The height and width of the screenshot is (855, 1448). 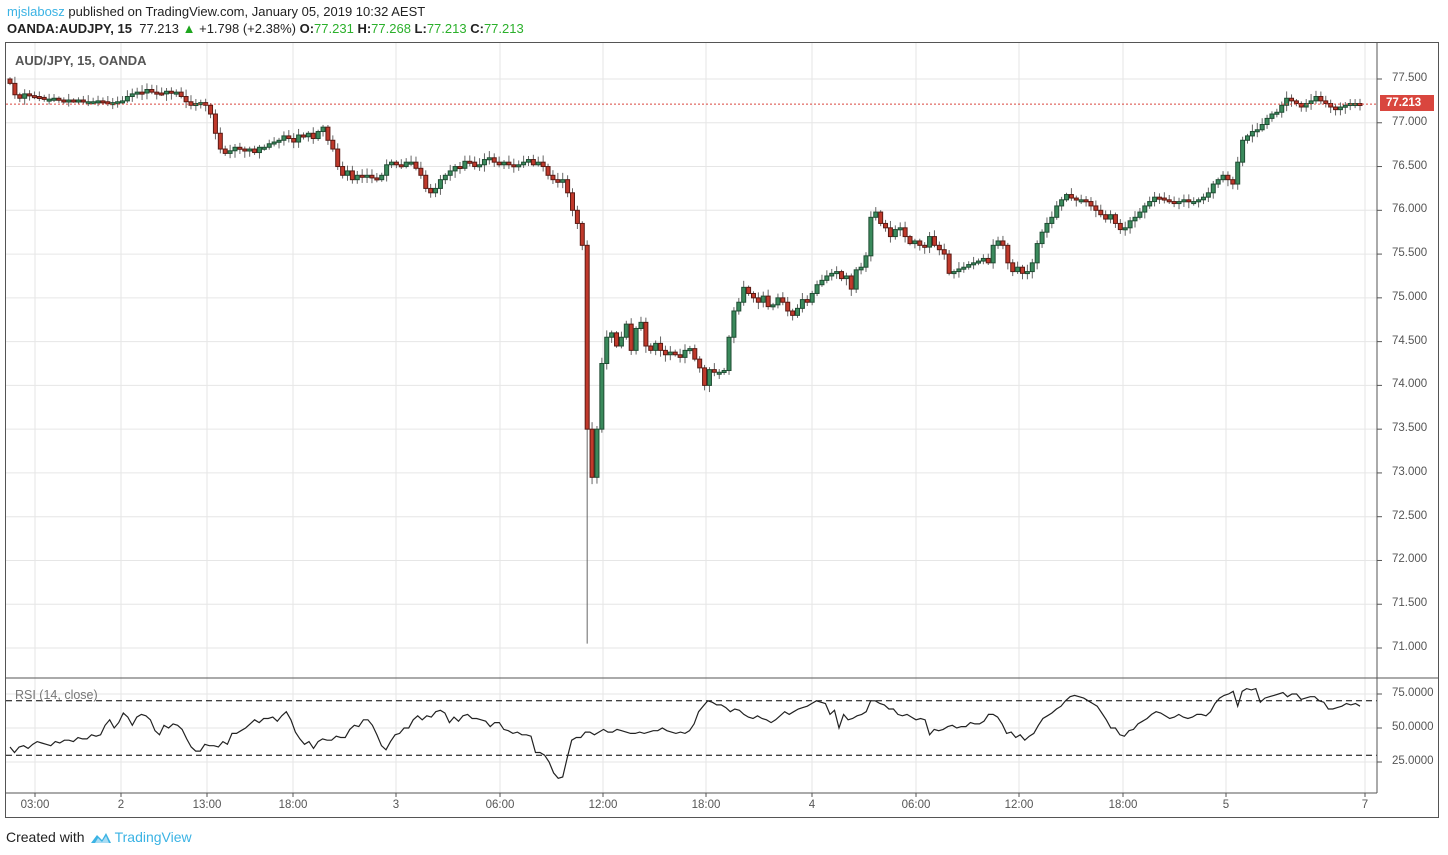 I want to click on price-tick-label: 76.500, so click(x=1410, y=165).